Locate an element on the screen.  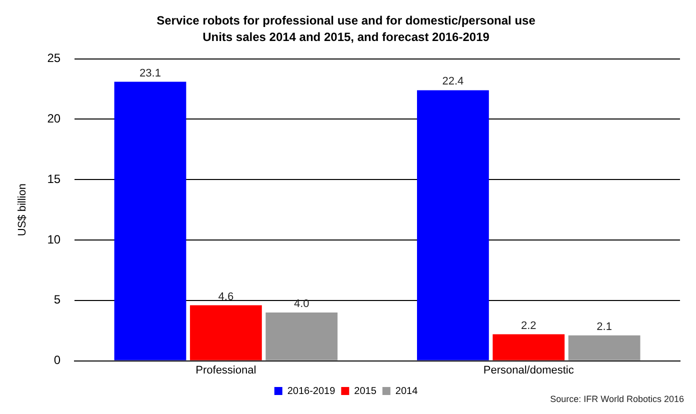
data-label: 23.1 is located at coordinates (150, 73).